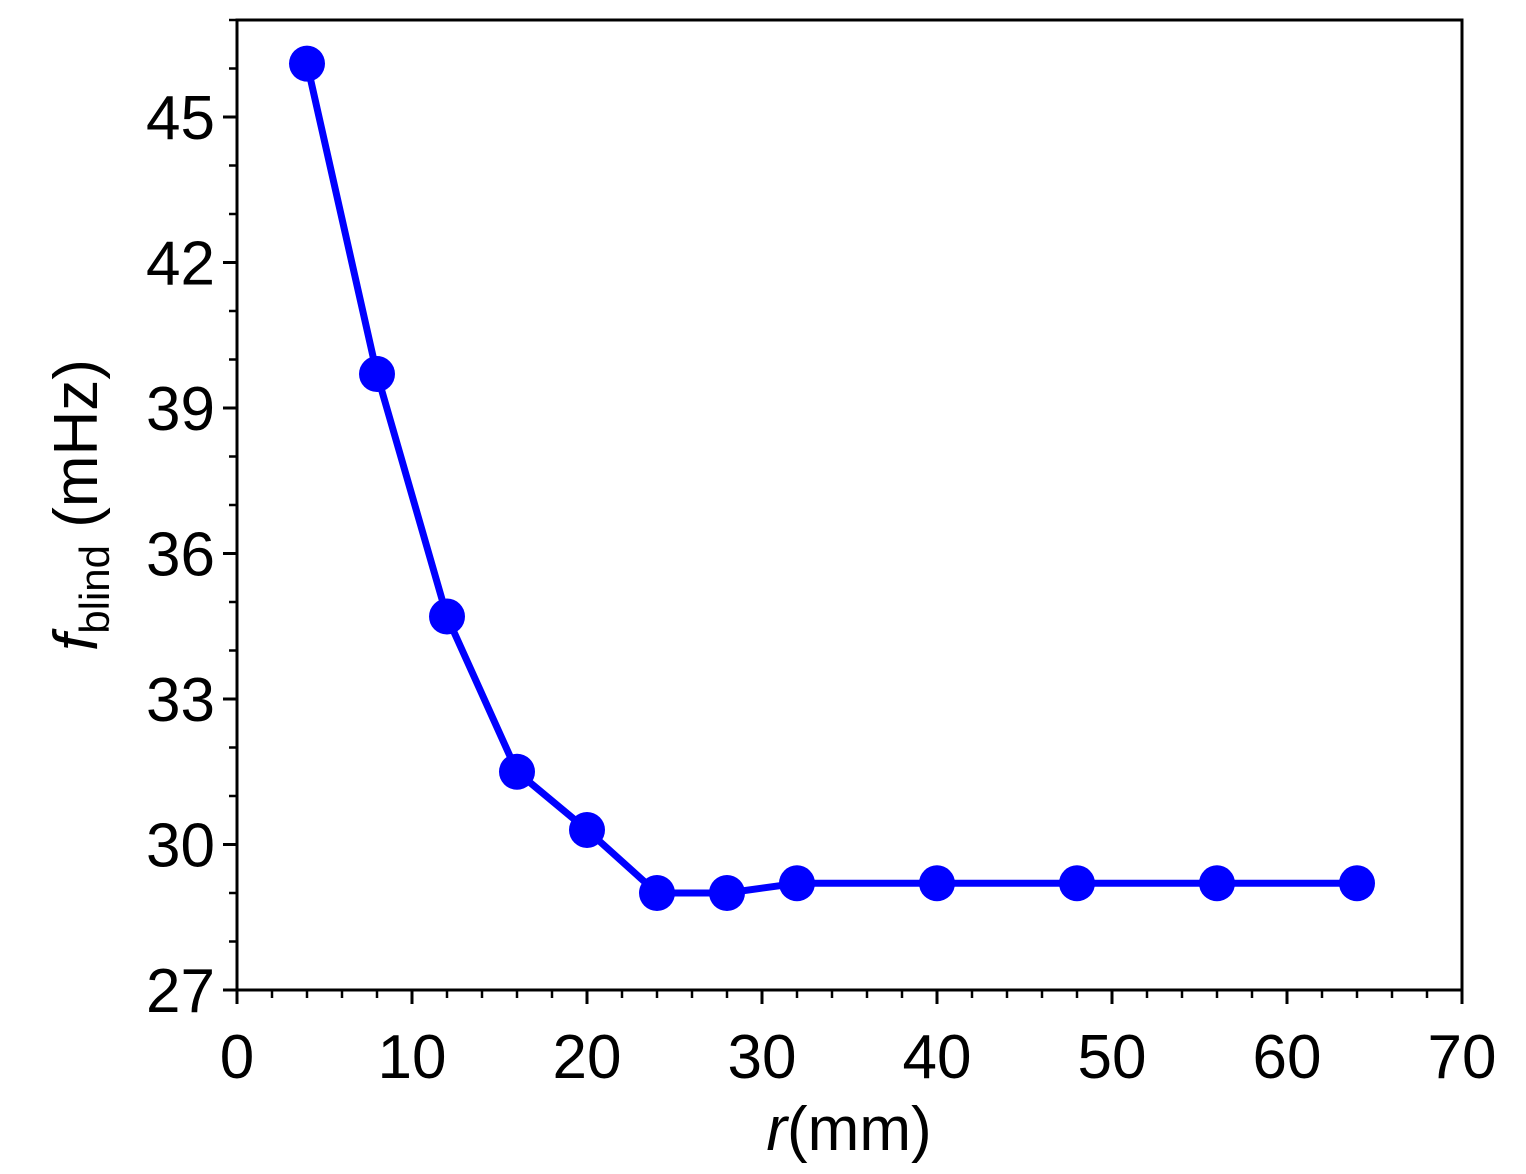 The height and width of the screenshot is (1174, 1526). I want to click on x-tick-label: 70, so click(1462, 1057).